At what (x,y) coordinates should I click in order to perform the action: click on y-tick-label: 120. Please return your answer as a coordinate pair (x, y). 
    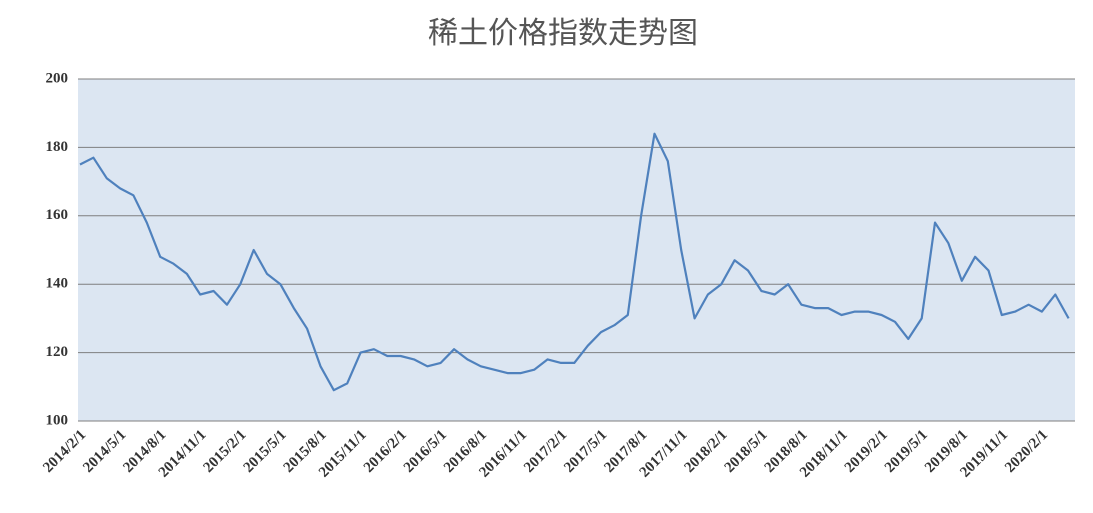
    Looking at the image, I should click on (57, 352).